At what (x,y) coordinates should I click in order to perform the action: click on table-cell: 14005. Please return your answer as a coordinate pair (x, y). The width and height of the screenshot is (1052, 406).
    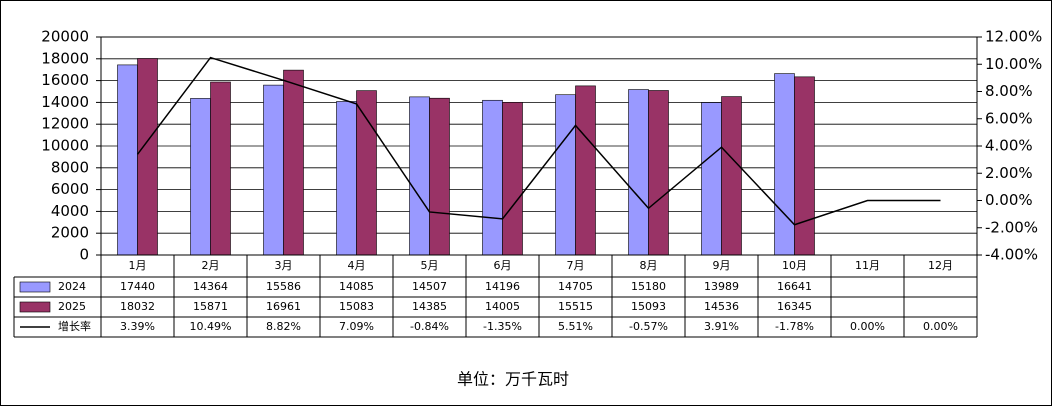
    Looking at the image, I should click on (502, 306).